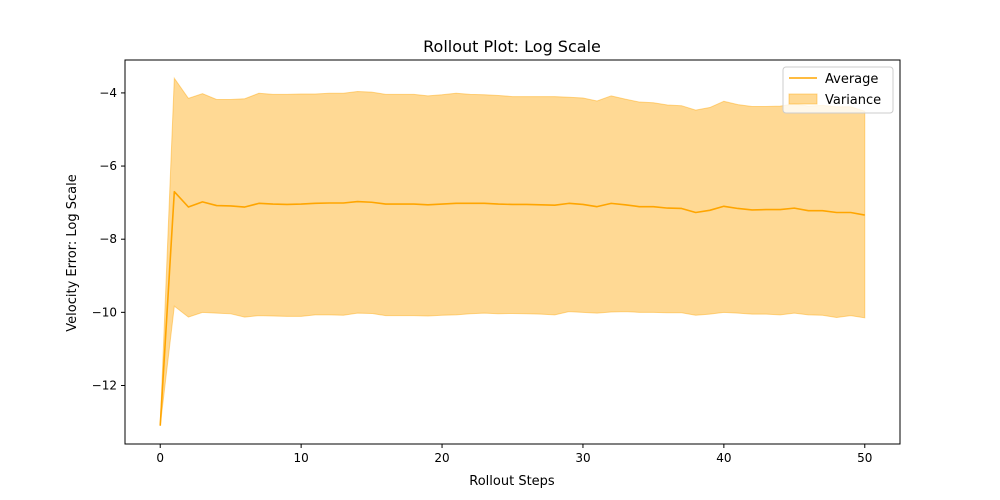  Describe the element at coordinates (864, 458) in the screenshot. I see `x-tick-label: 50` at that location.